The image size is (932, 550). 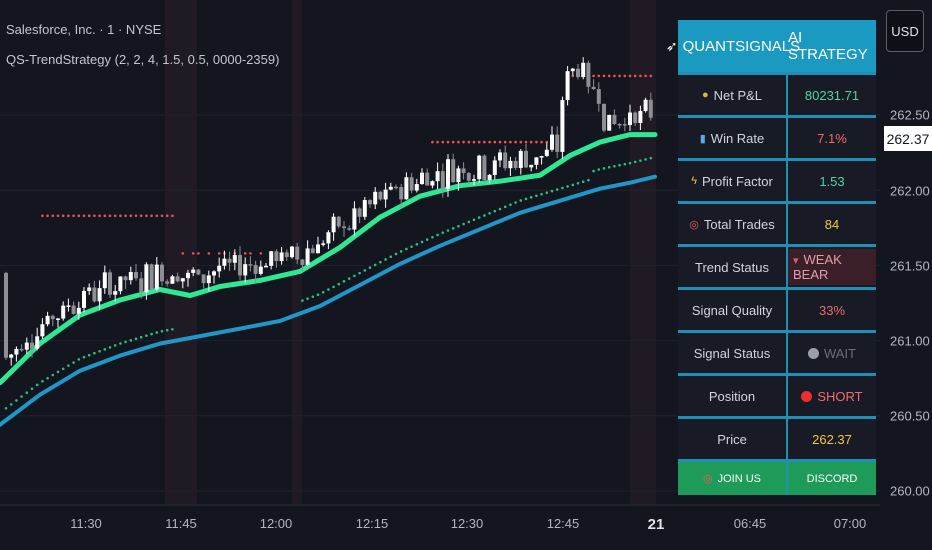 I want to click on row-win-rate: ▮ Win Rate 7.1%, so click(x=777, y=136).